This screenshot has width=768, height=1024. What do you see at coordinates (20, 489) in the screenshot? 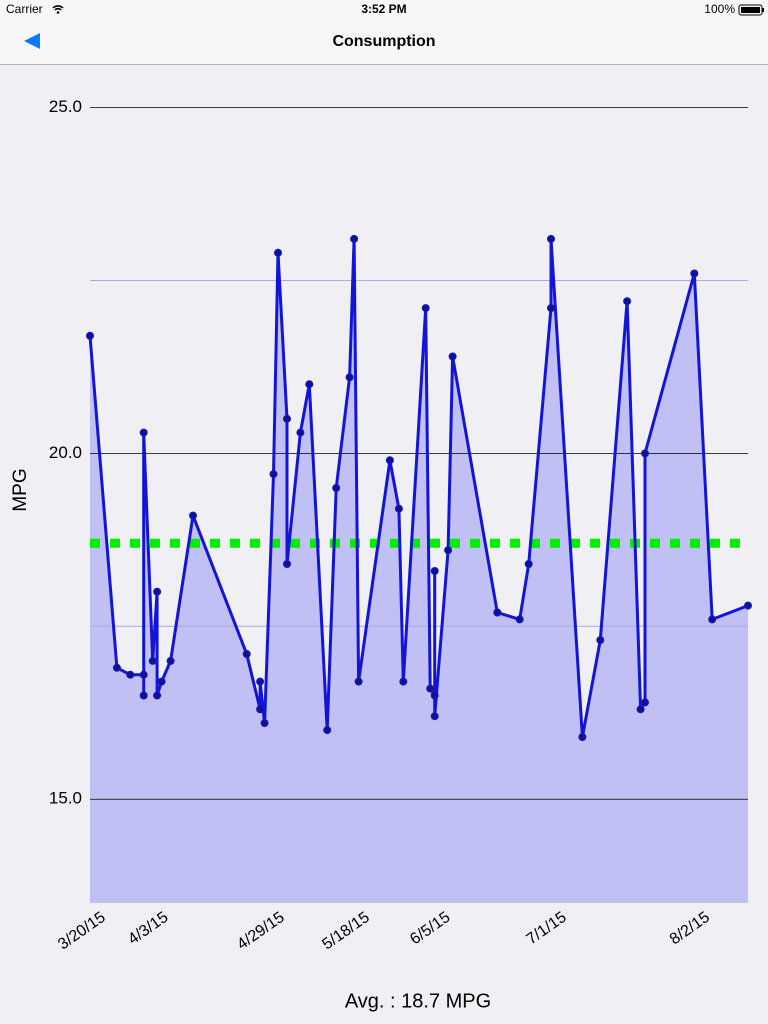
I see `y-axis-label: MPG` at bounding box center [20, 489].